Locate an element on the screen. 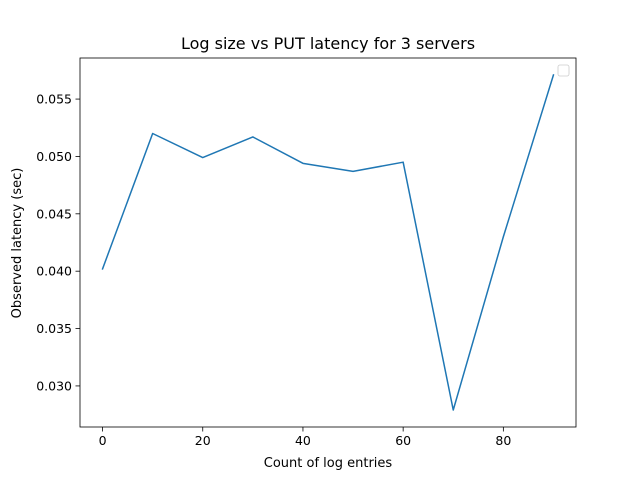 The image size is (640, 480). y-tick-label: 0.040 is located at coordinates (54, 271).